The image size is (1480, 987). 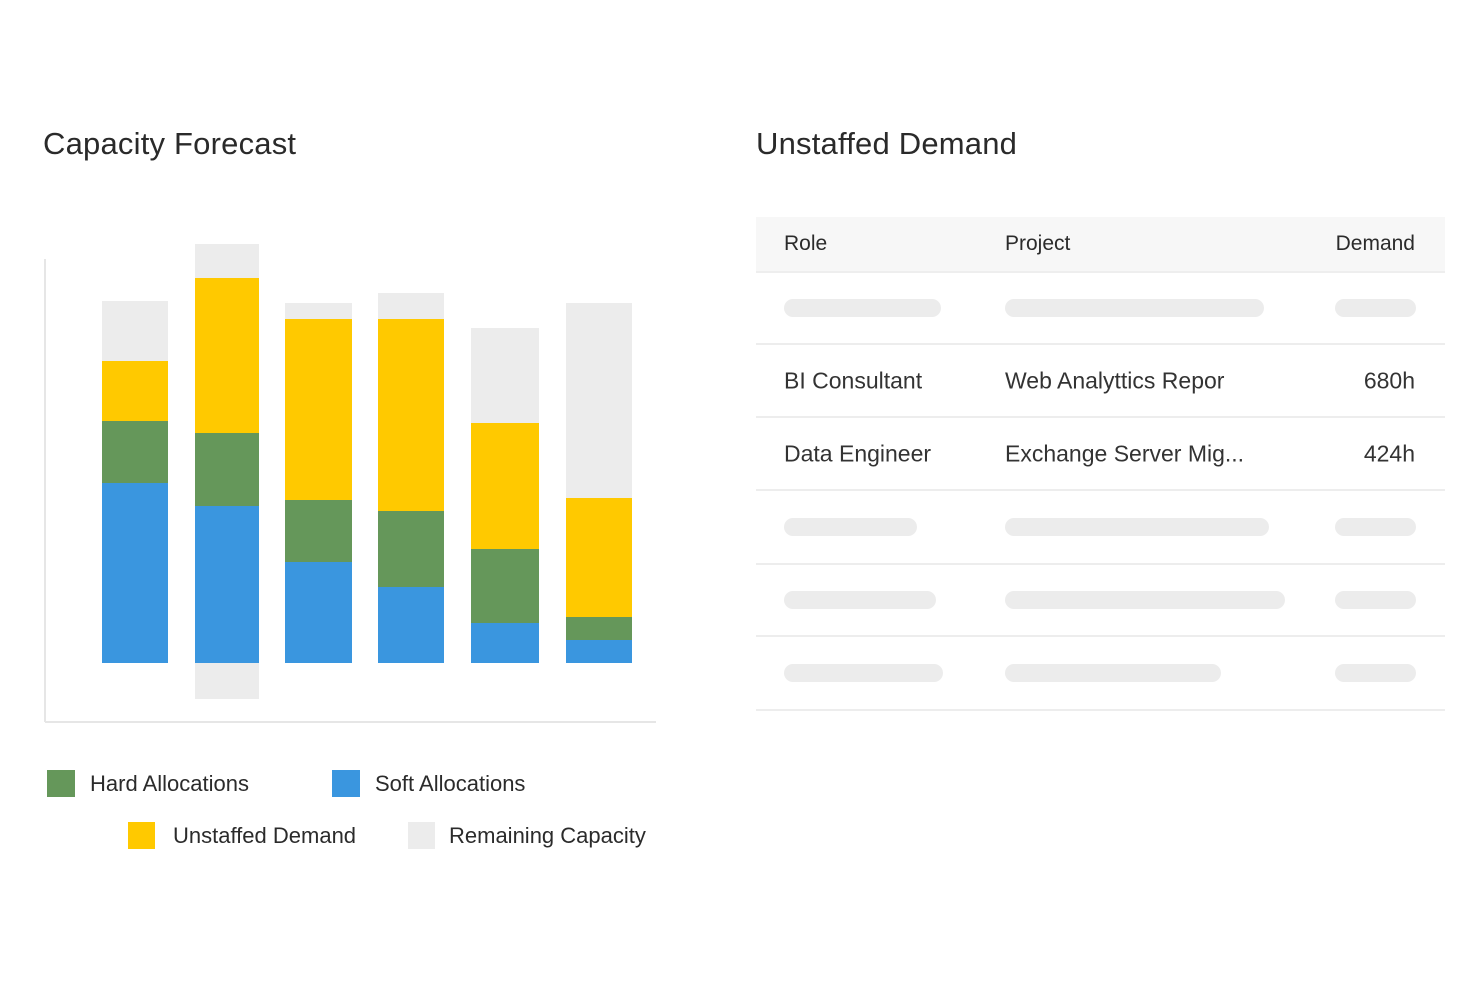 What do you see at coordinates (227, 681) in the screenshot?
I see `bar-segment-remaining-capacity-below` at bounding box center [227, 681].